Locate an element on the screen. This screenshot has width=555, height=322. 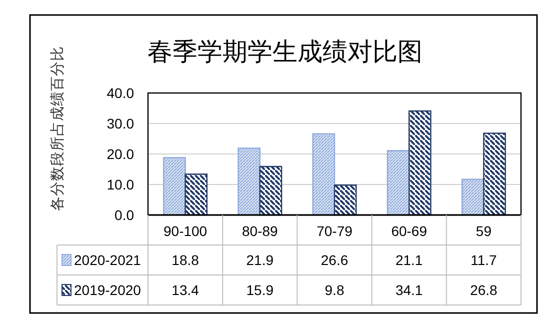
y-tick-label: 30.0 is located at coordinates (120, 124).